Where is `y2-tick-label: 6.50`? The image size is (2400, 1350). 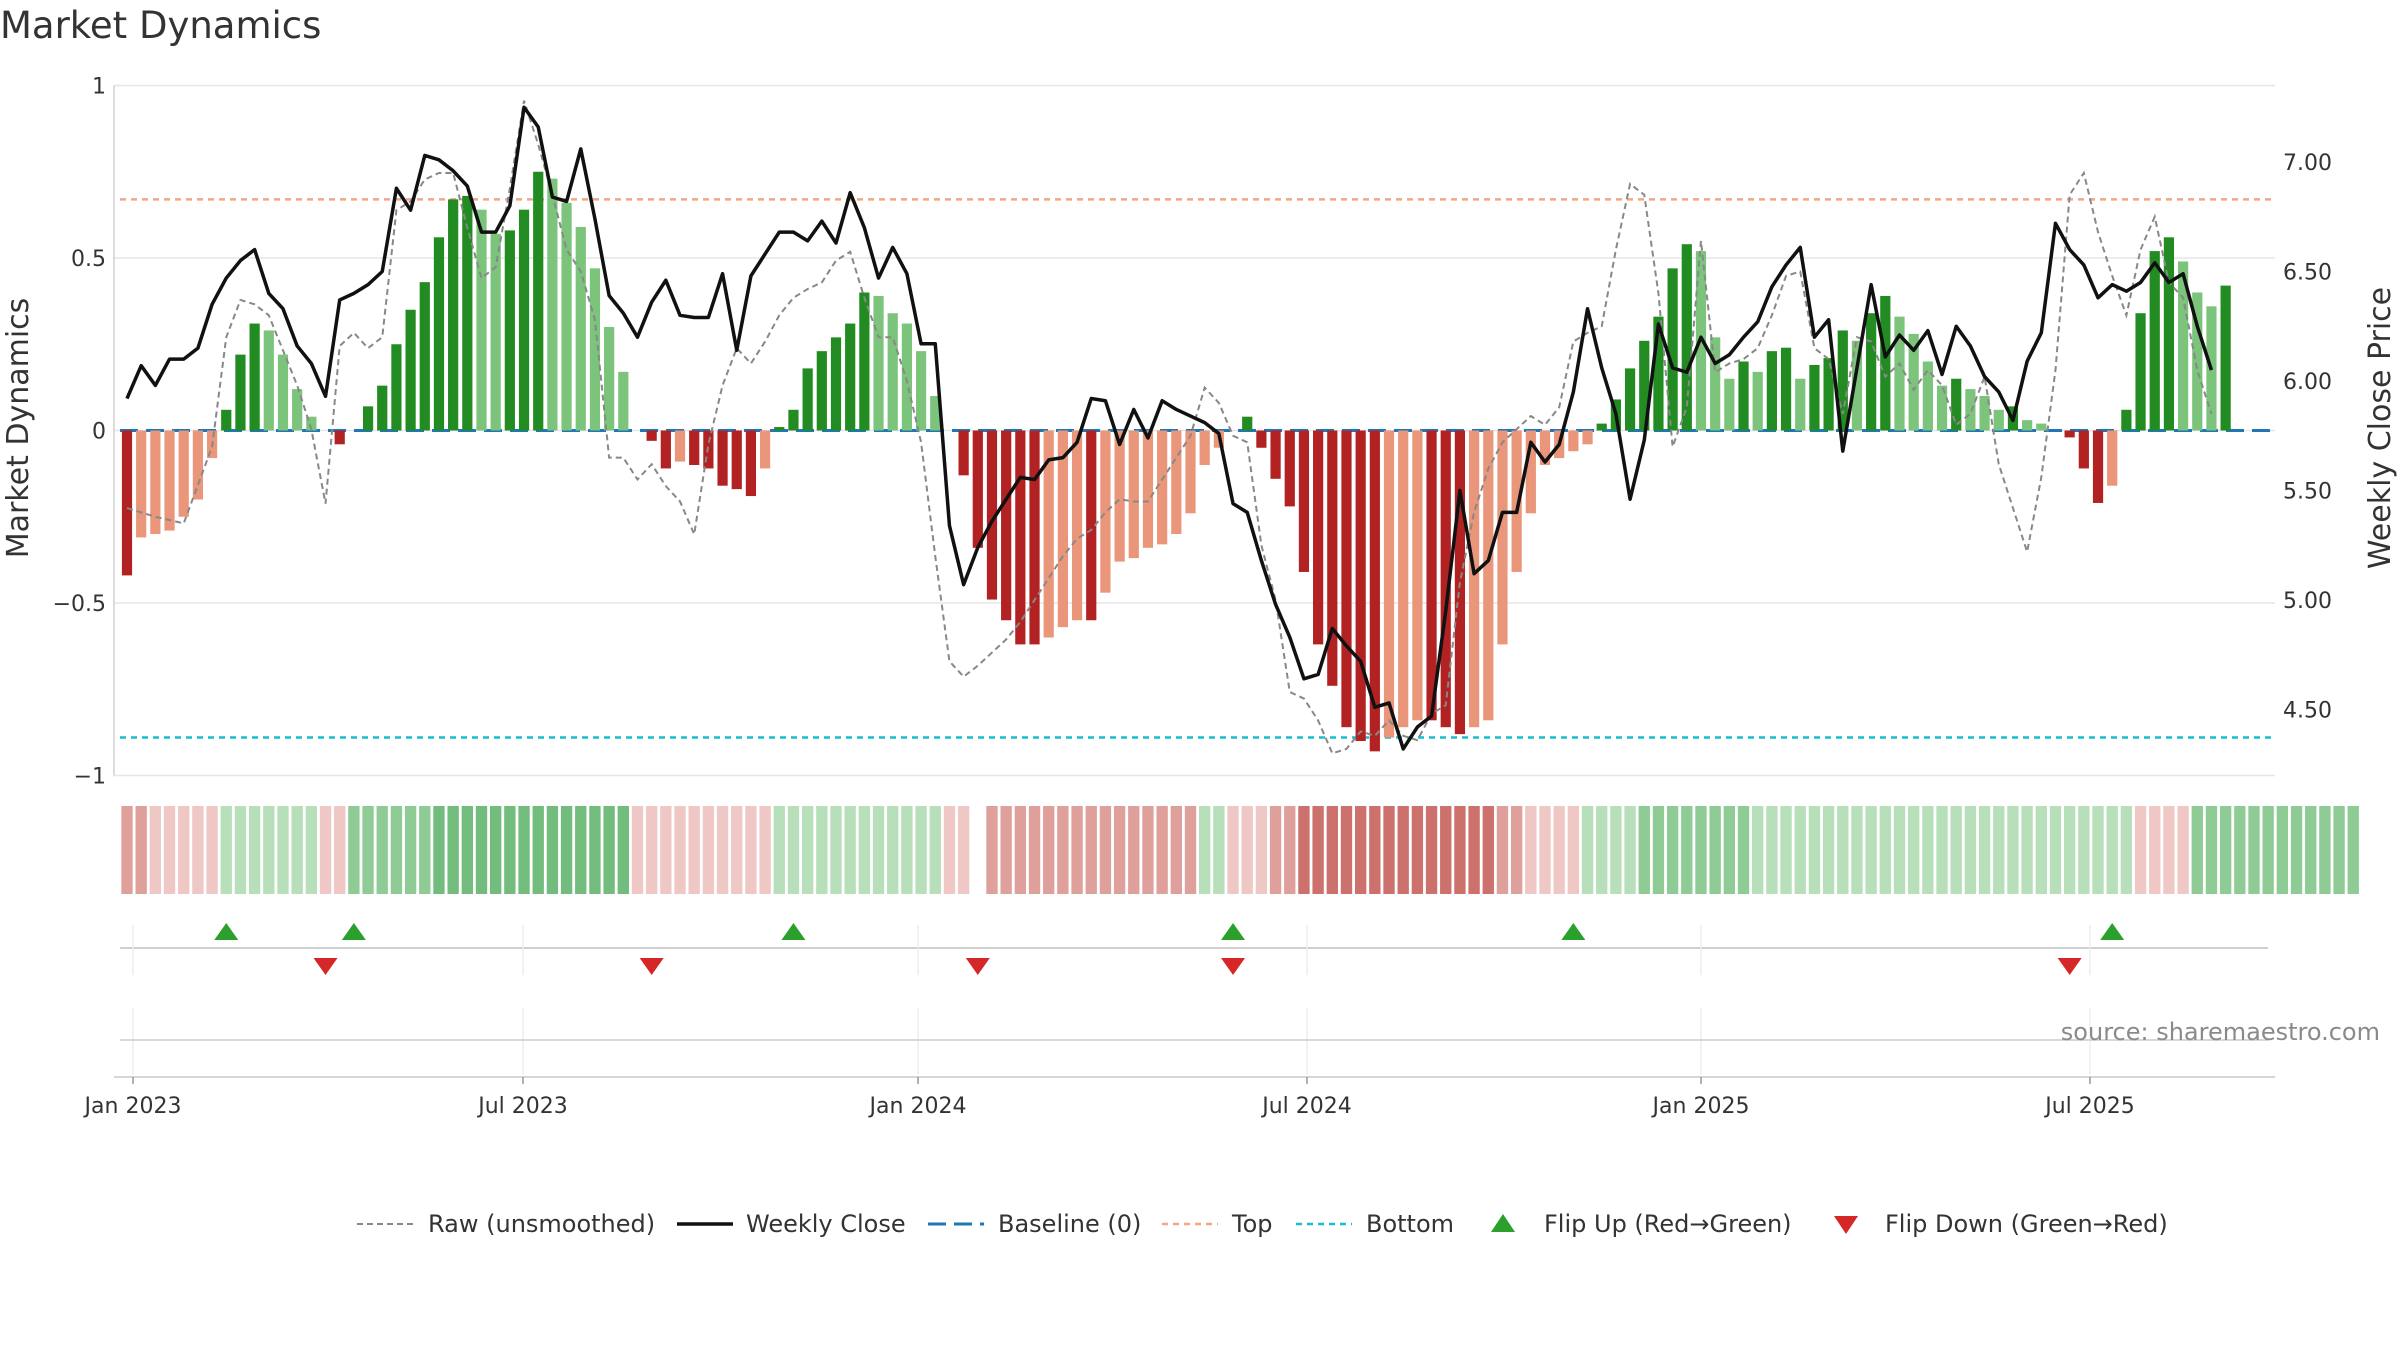
y2-tick-label: 6.50 is located at coordinates (2307, 273).